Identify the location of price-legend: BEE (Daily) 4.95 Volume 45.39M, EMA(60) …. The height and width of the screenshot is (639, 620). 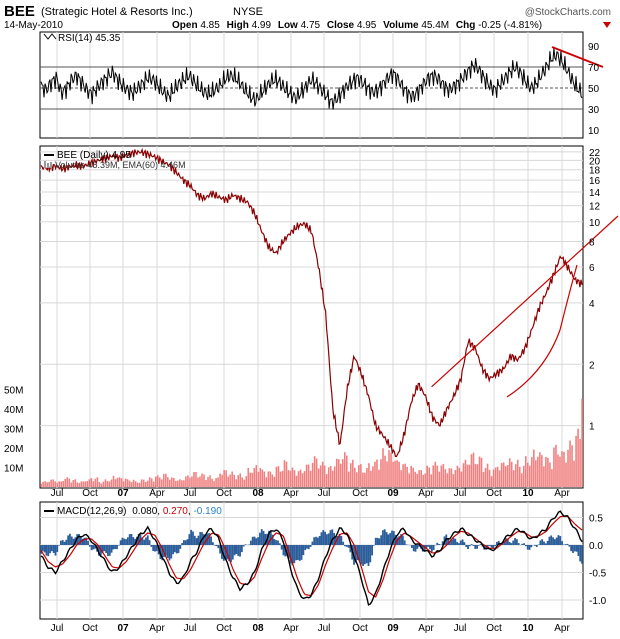
(115, 160).